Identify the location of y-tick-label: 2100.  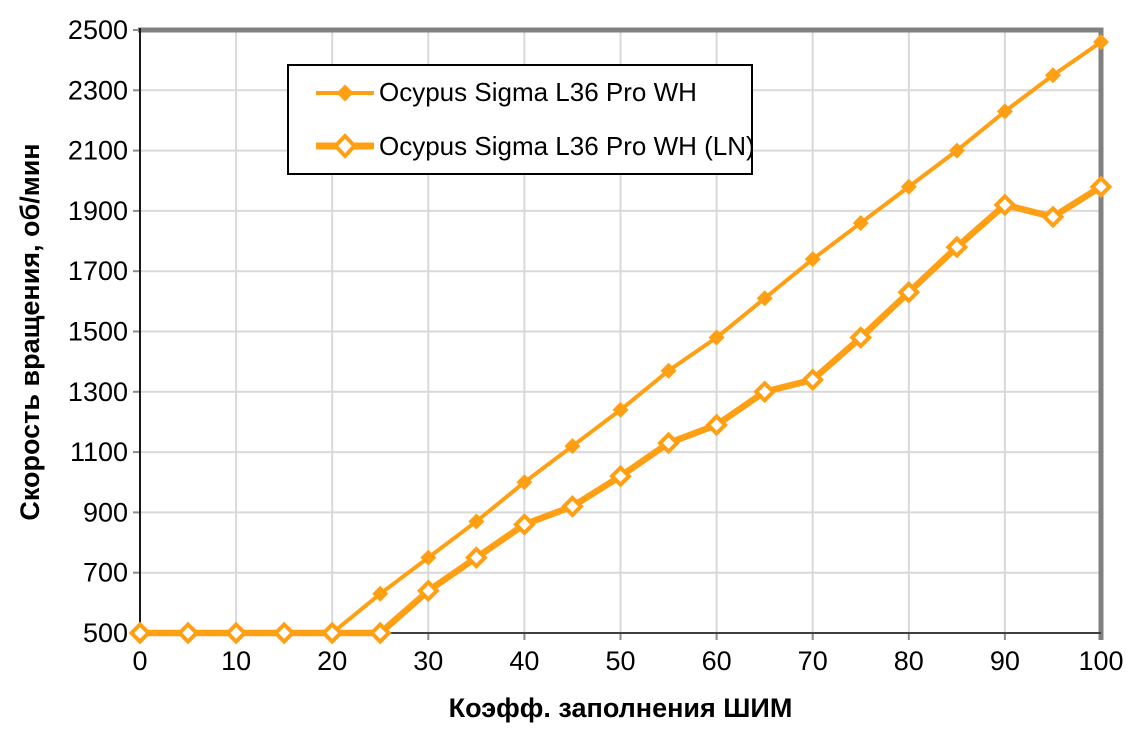
(98, 151).